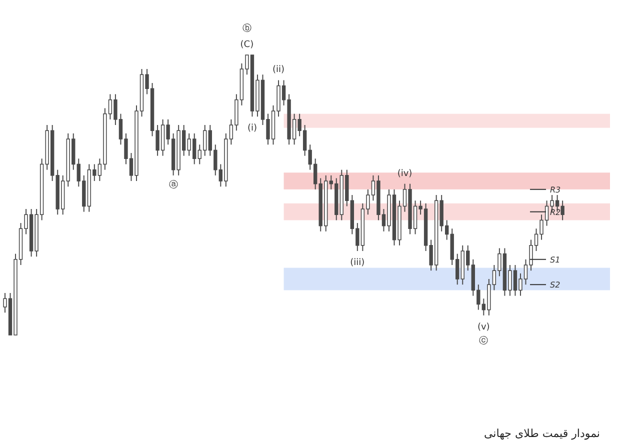 The height and width of the screenshot is (448, 626). I want to click on ref-line-label: R3, so click(555, 189).